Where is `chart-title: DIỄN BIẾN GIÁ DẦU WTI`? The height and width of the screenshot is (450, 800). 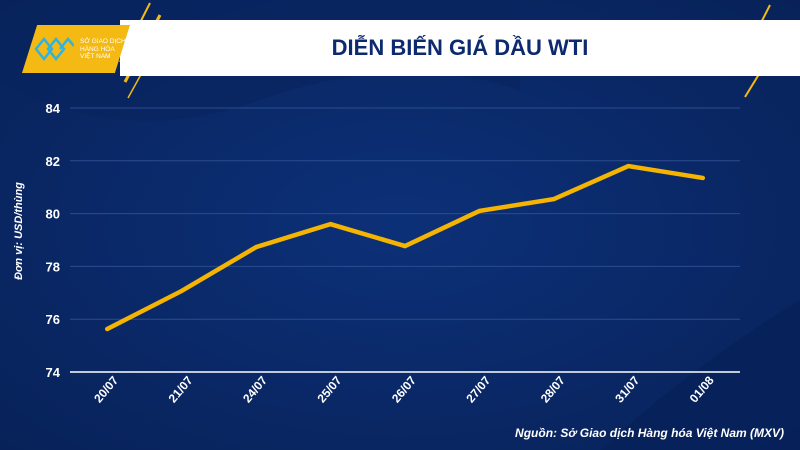 chart-title: DIỄN BIẾN GIÁ DẦU WTI is located at coordinates (460, 47).